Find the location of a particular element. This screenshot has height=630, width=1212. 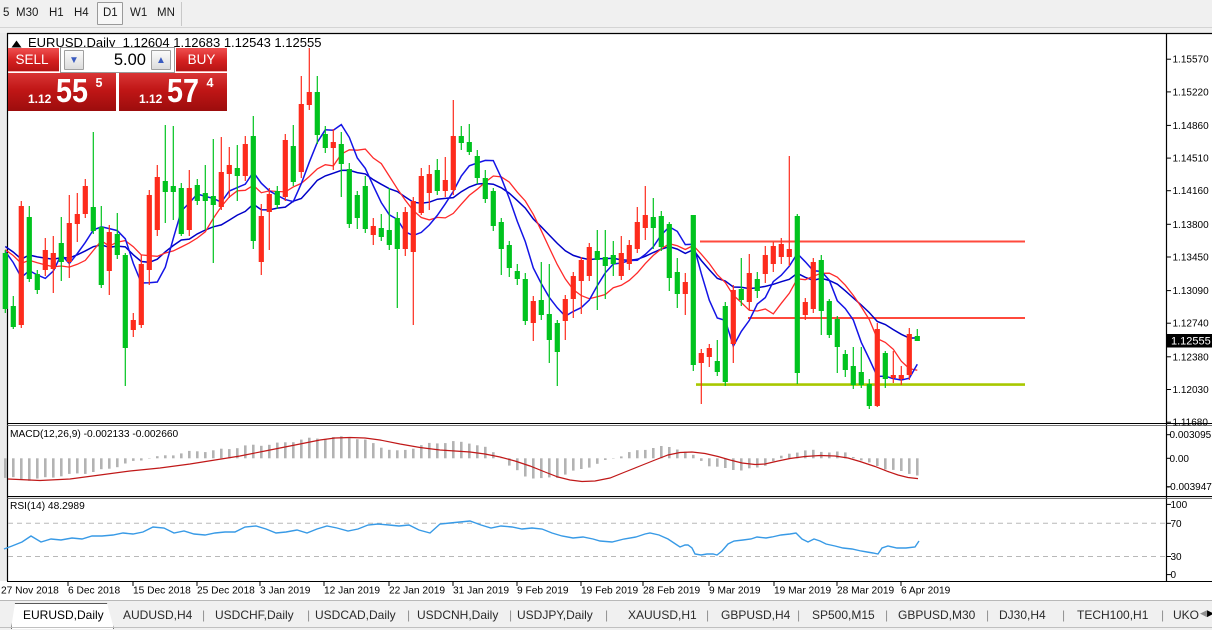

svg-text: 1.14510 is located at coordinates (1191, 159).